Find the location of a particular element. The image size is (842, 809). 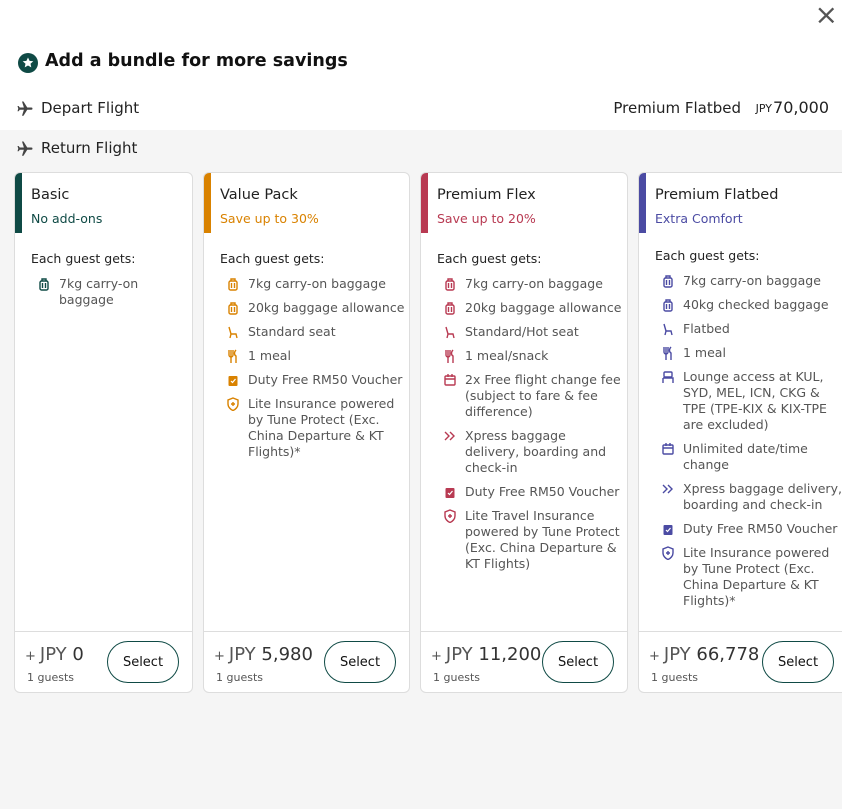

feature-text: Flatbed is located at coordinates (706, 328).